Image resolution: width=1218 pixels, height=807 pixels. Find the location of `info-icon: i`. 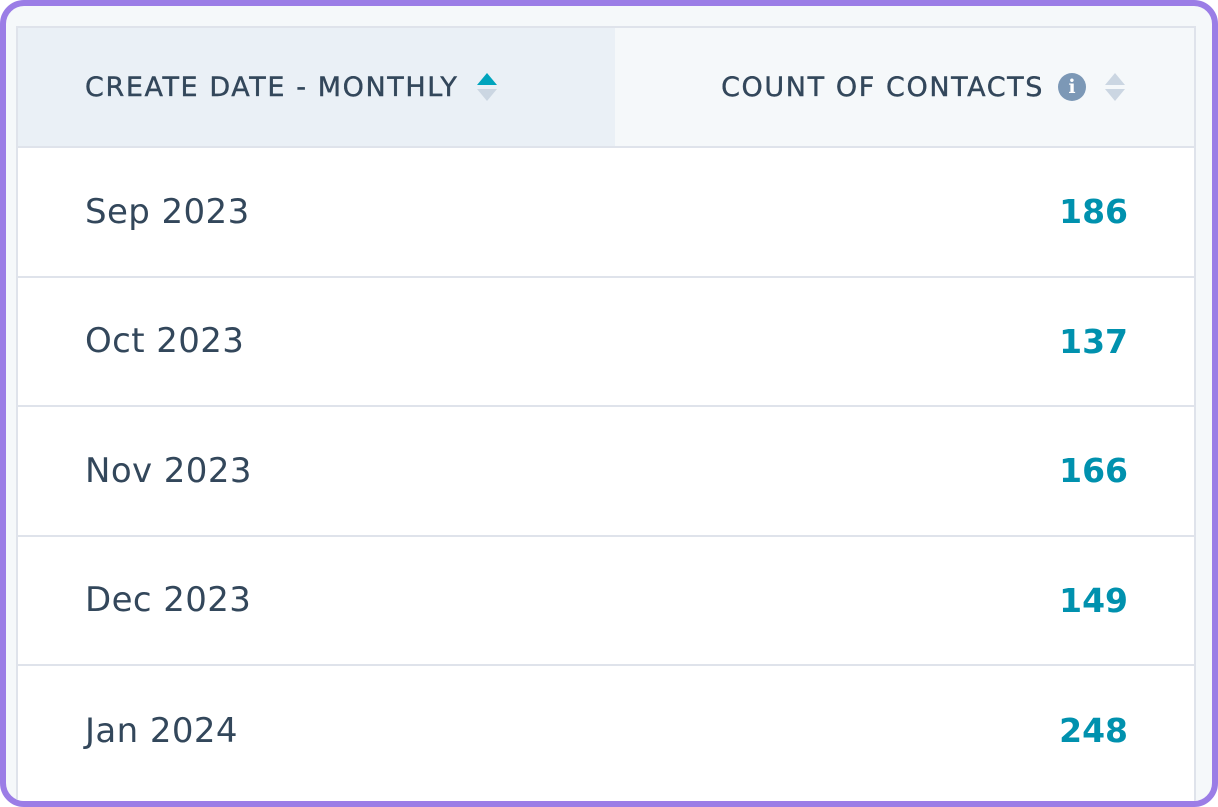

info-icon: i is located at coordinates (1072, 87).